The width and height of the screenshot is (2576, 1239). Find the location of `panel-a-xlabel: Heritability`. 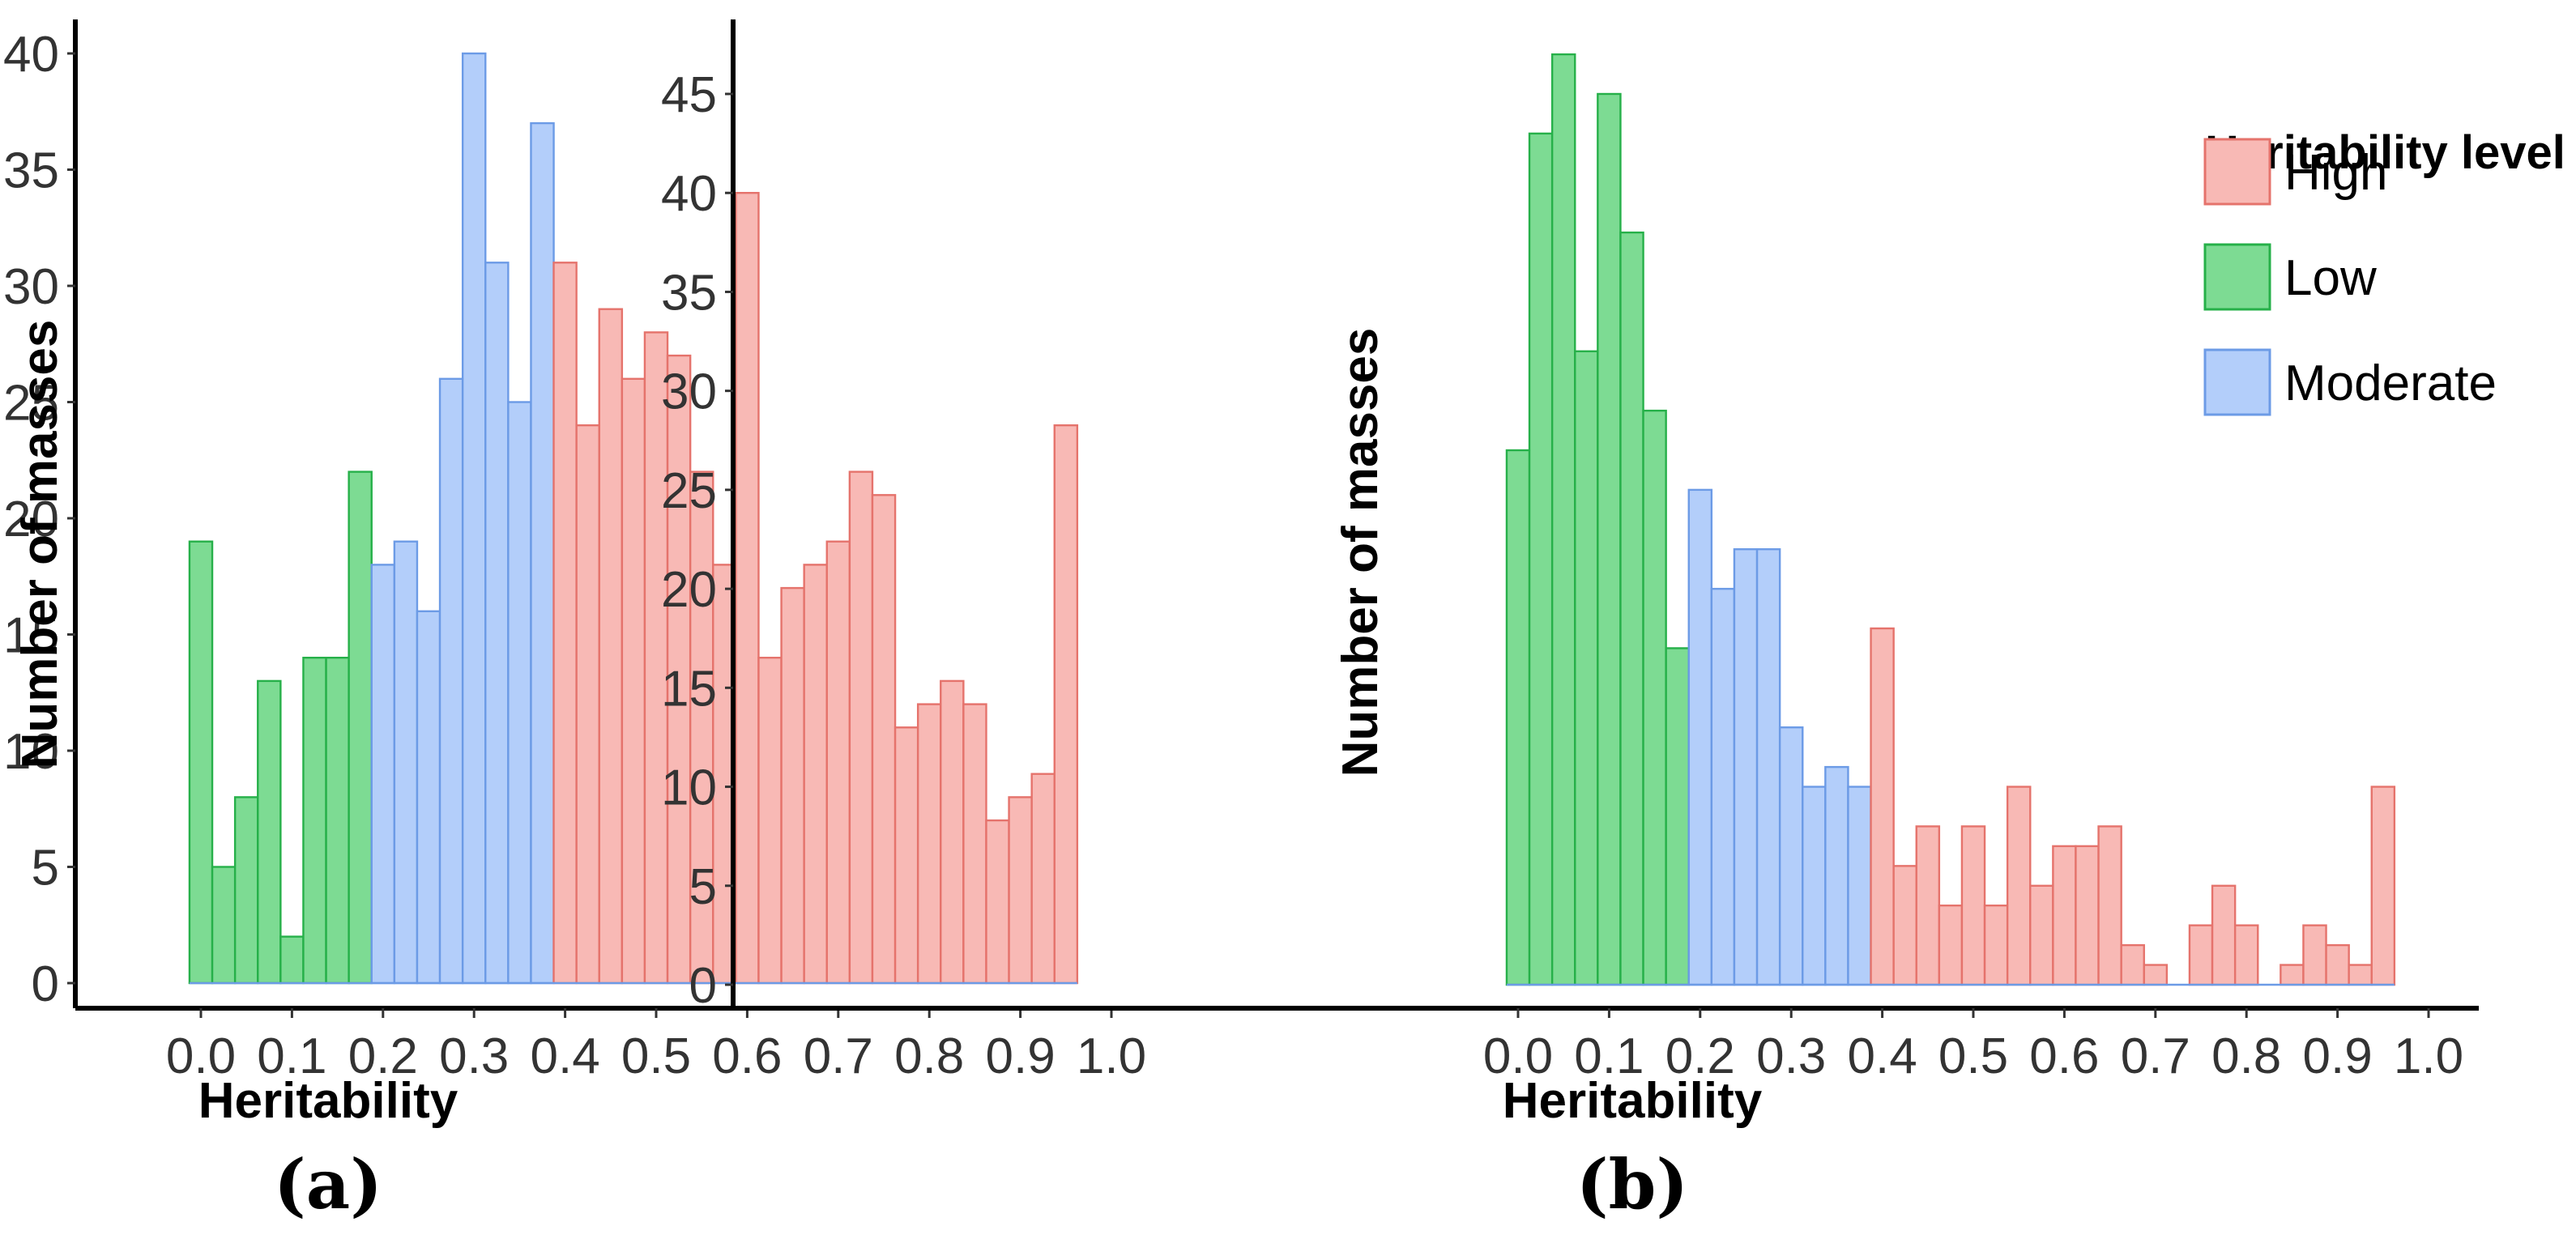

panel-a-xlabel: Heritability is located at coordinates (328, 1101).